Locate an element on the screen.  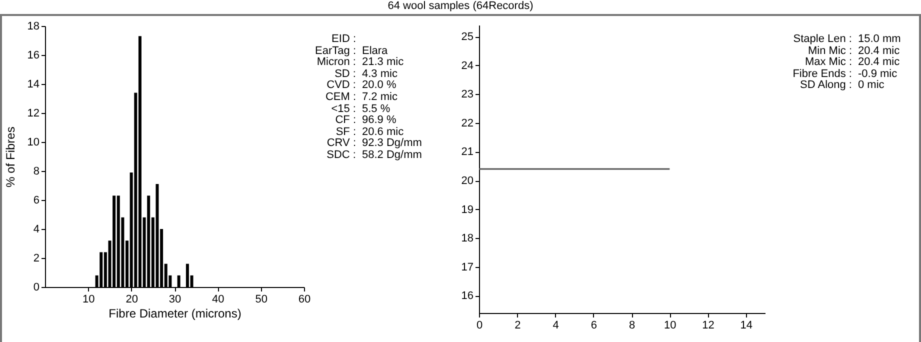
x-tick-label: 40 is located at coordinates (218, 300).